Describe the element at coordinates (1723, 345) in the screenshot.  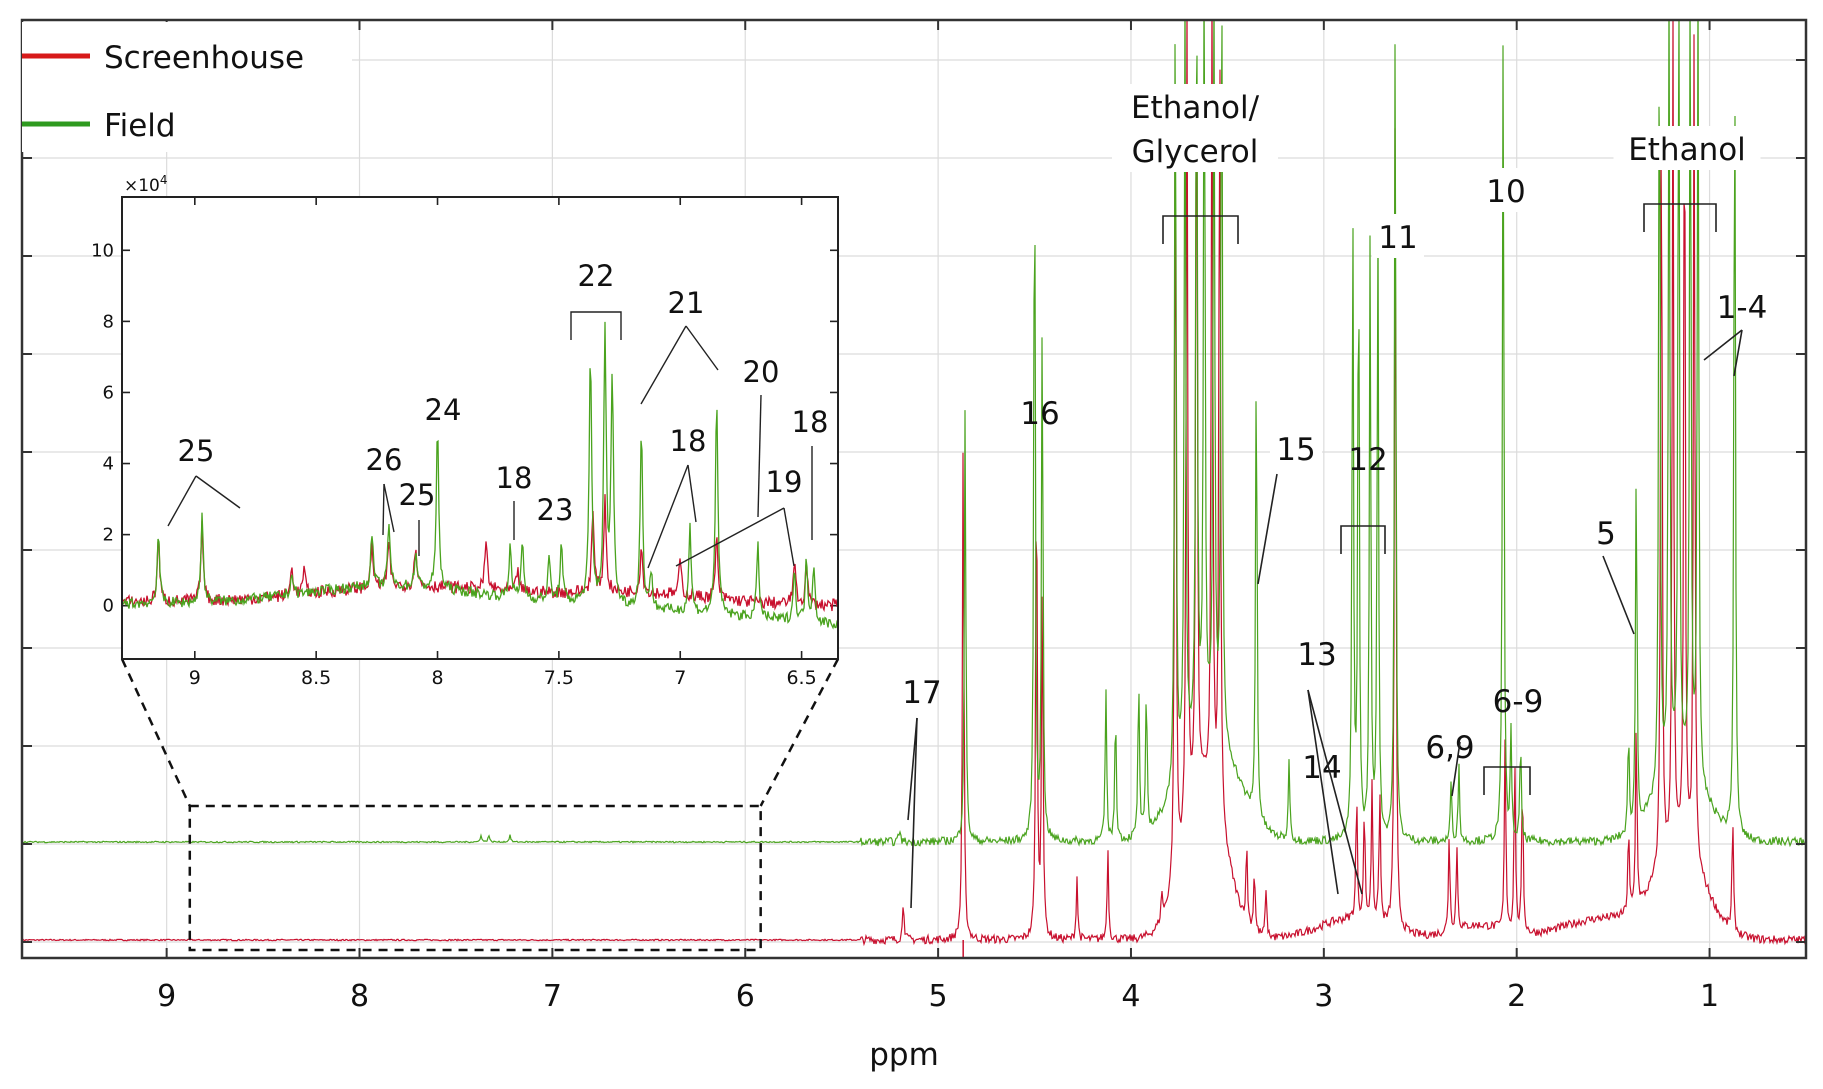
I see `leader-1-4a` at that location.